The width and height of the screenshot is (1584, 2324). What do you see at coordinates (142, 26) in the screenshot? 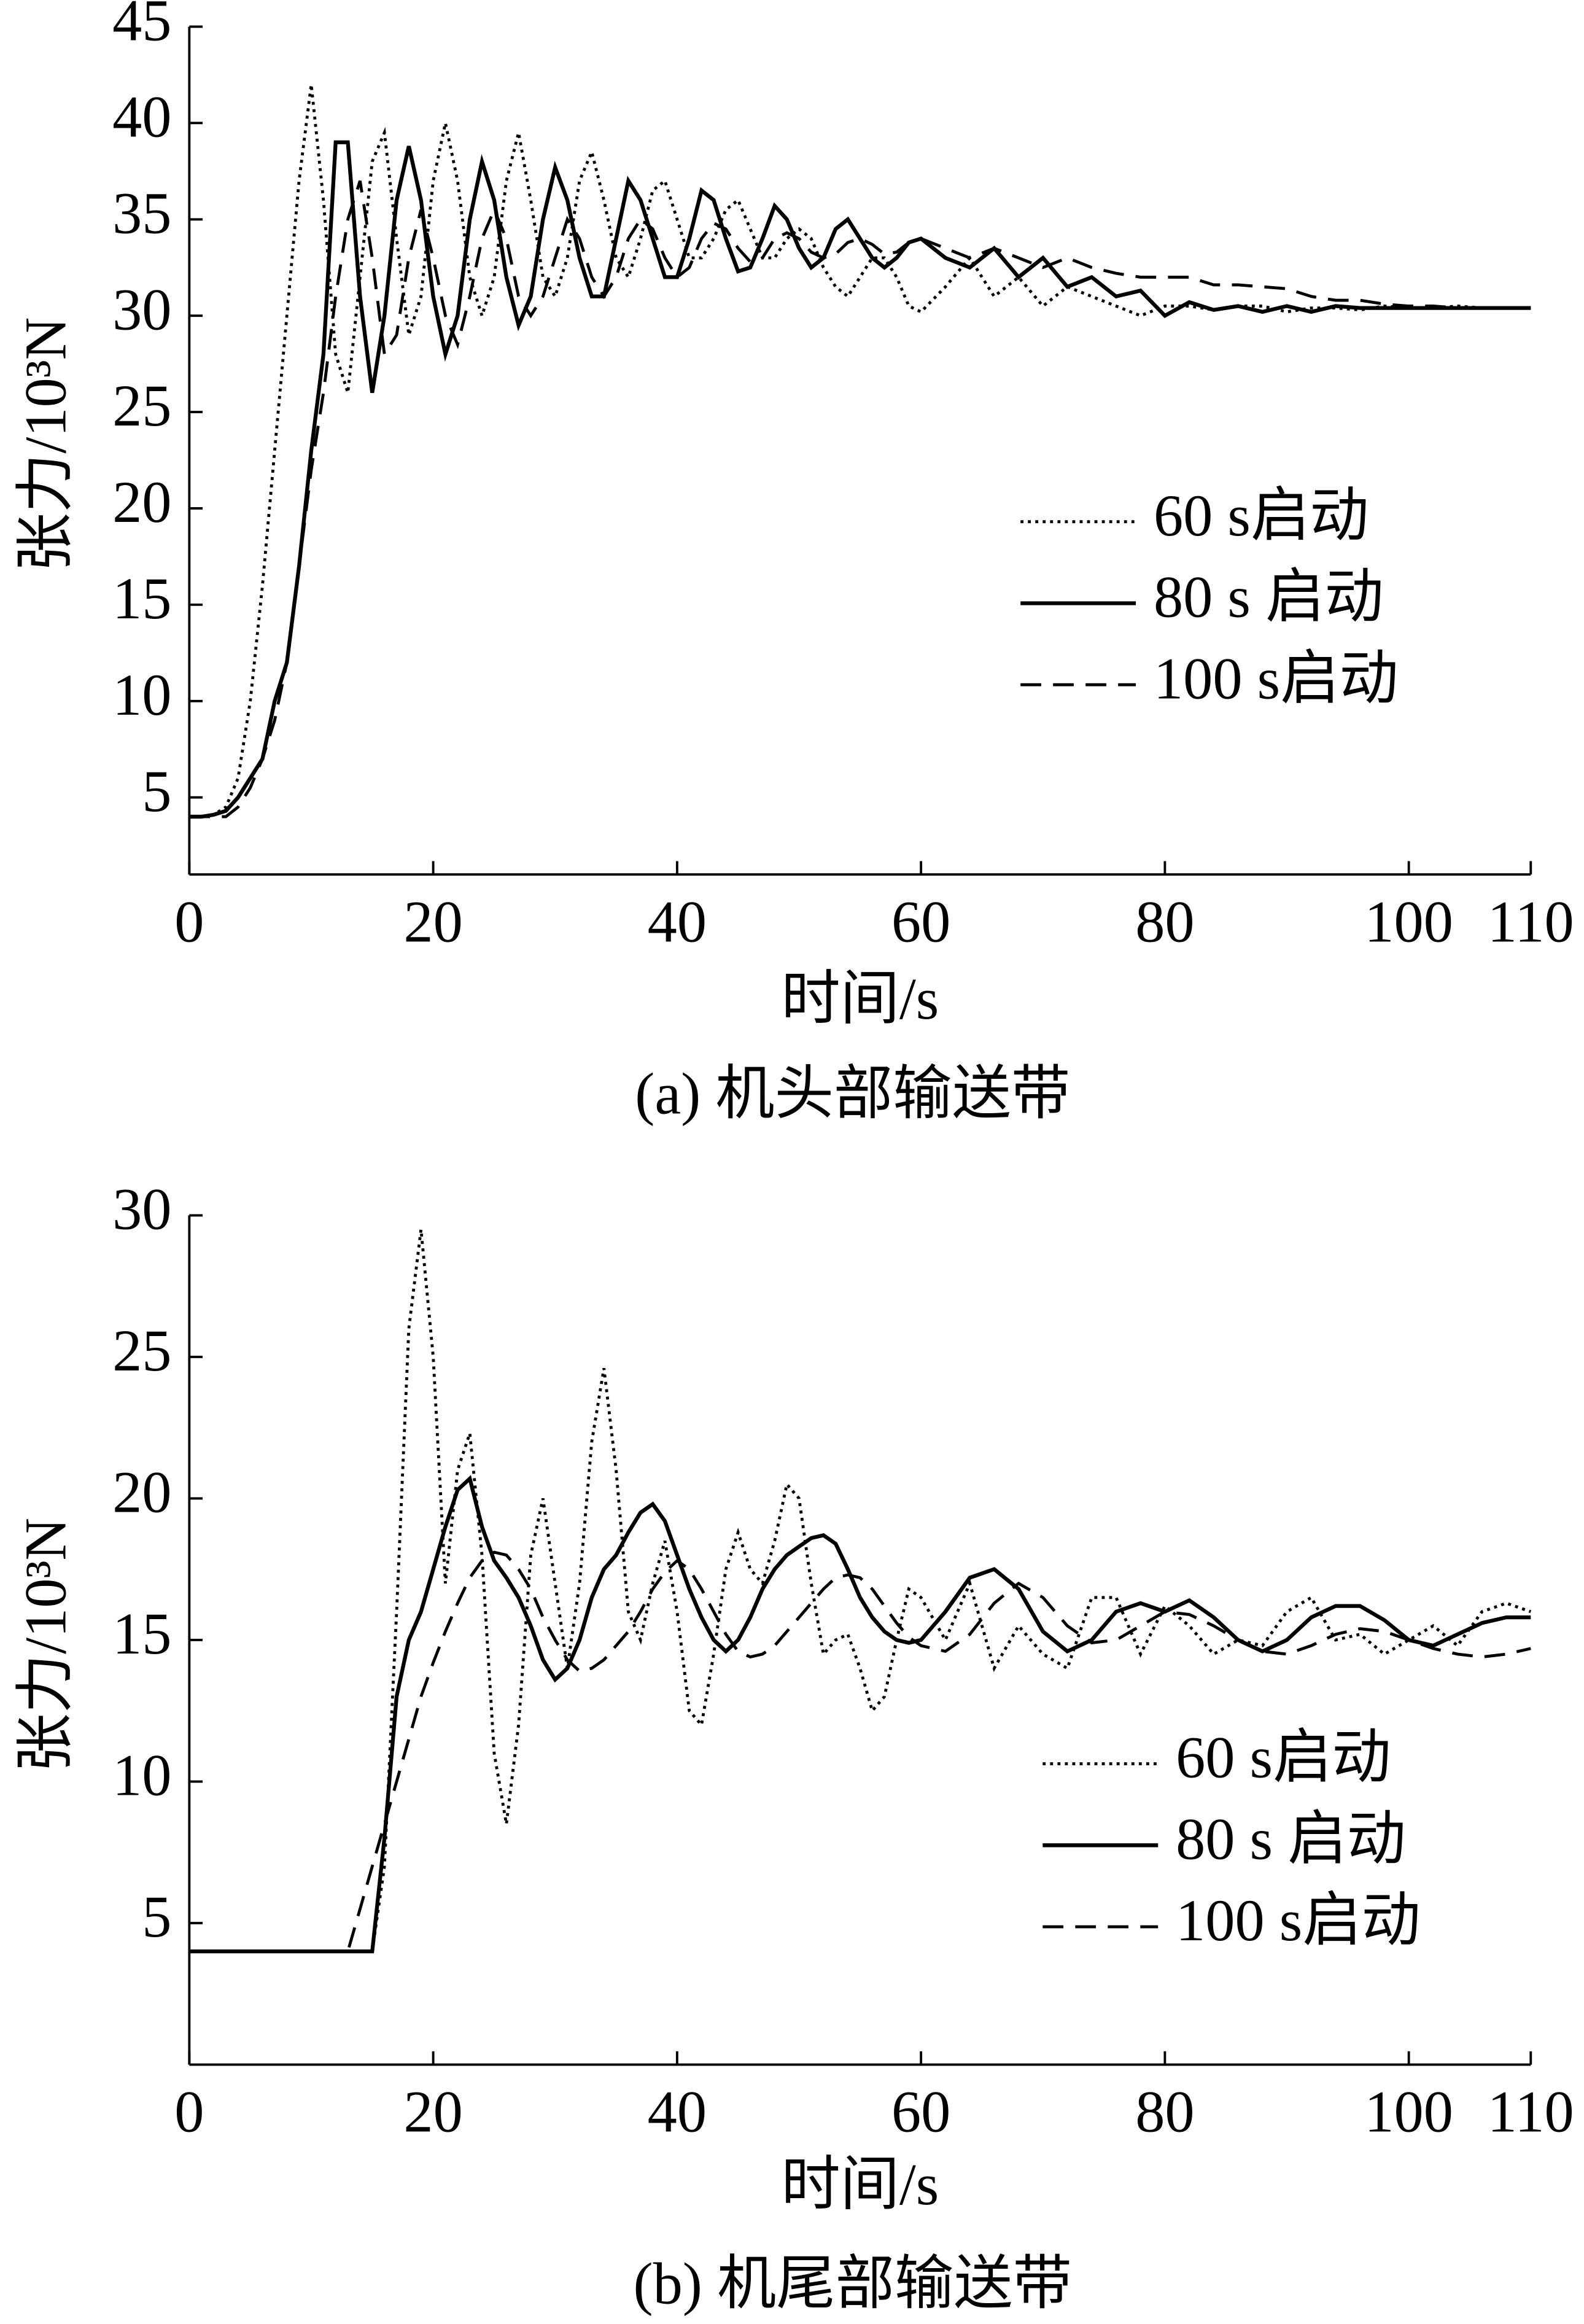
I see `y-tick-label: 45` at bounding box center [142, 26].